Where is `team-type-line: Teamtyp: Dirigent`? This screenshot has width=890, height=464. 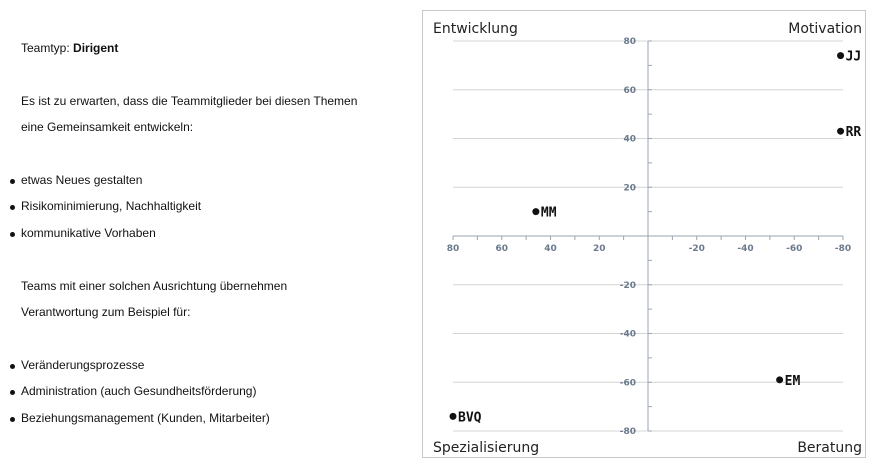
team-type-line: Teamtyp: Dirigent is located at coordinates (69, 48).